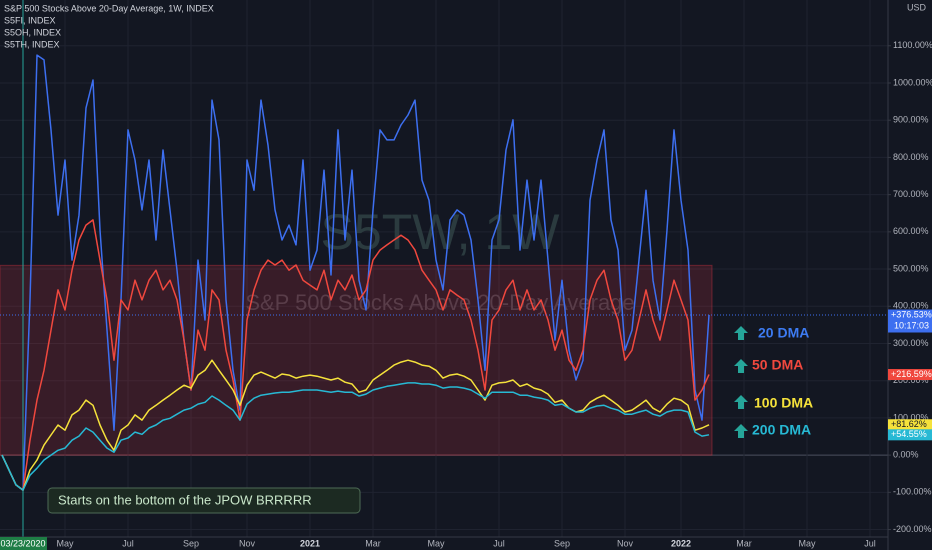 Image resolution: width=932 pixels, height=550 pixels. What do you see at coordinates (30, 20) in the screenshot?
I see `legend-entry: S5FI, INDEX` at bounding box center [30, 20].